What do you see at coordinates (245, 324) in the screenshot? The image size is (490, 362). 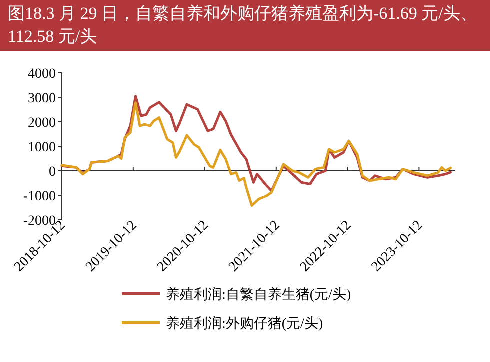 I see `legend-label: 养殖利润:外购仔猪(元/头)` at bounding box center [245, 324].